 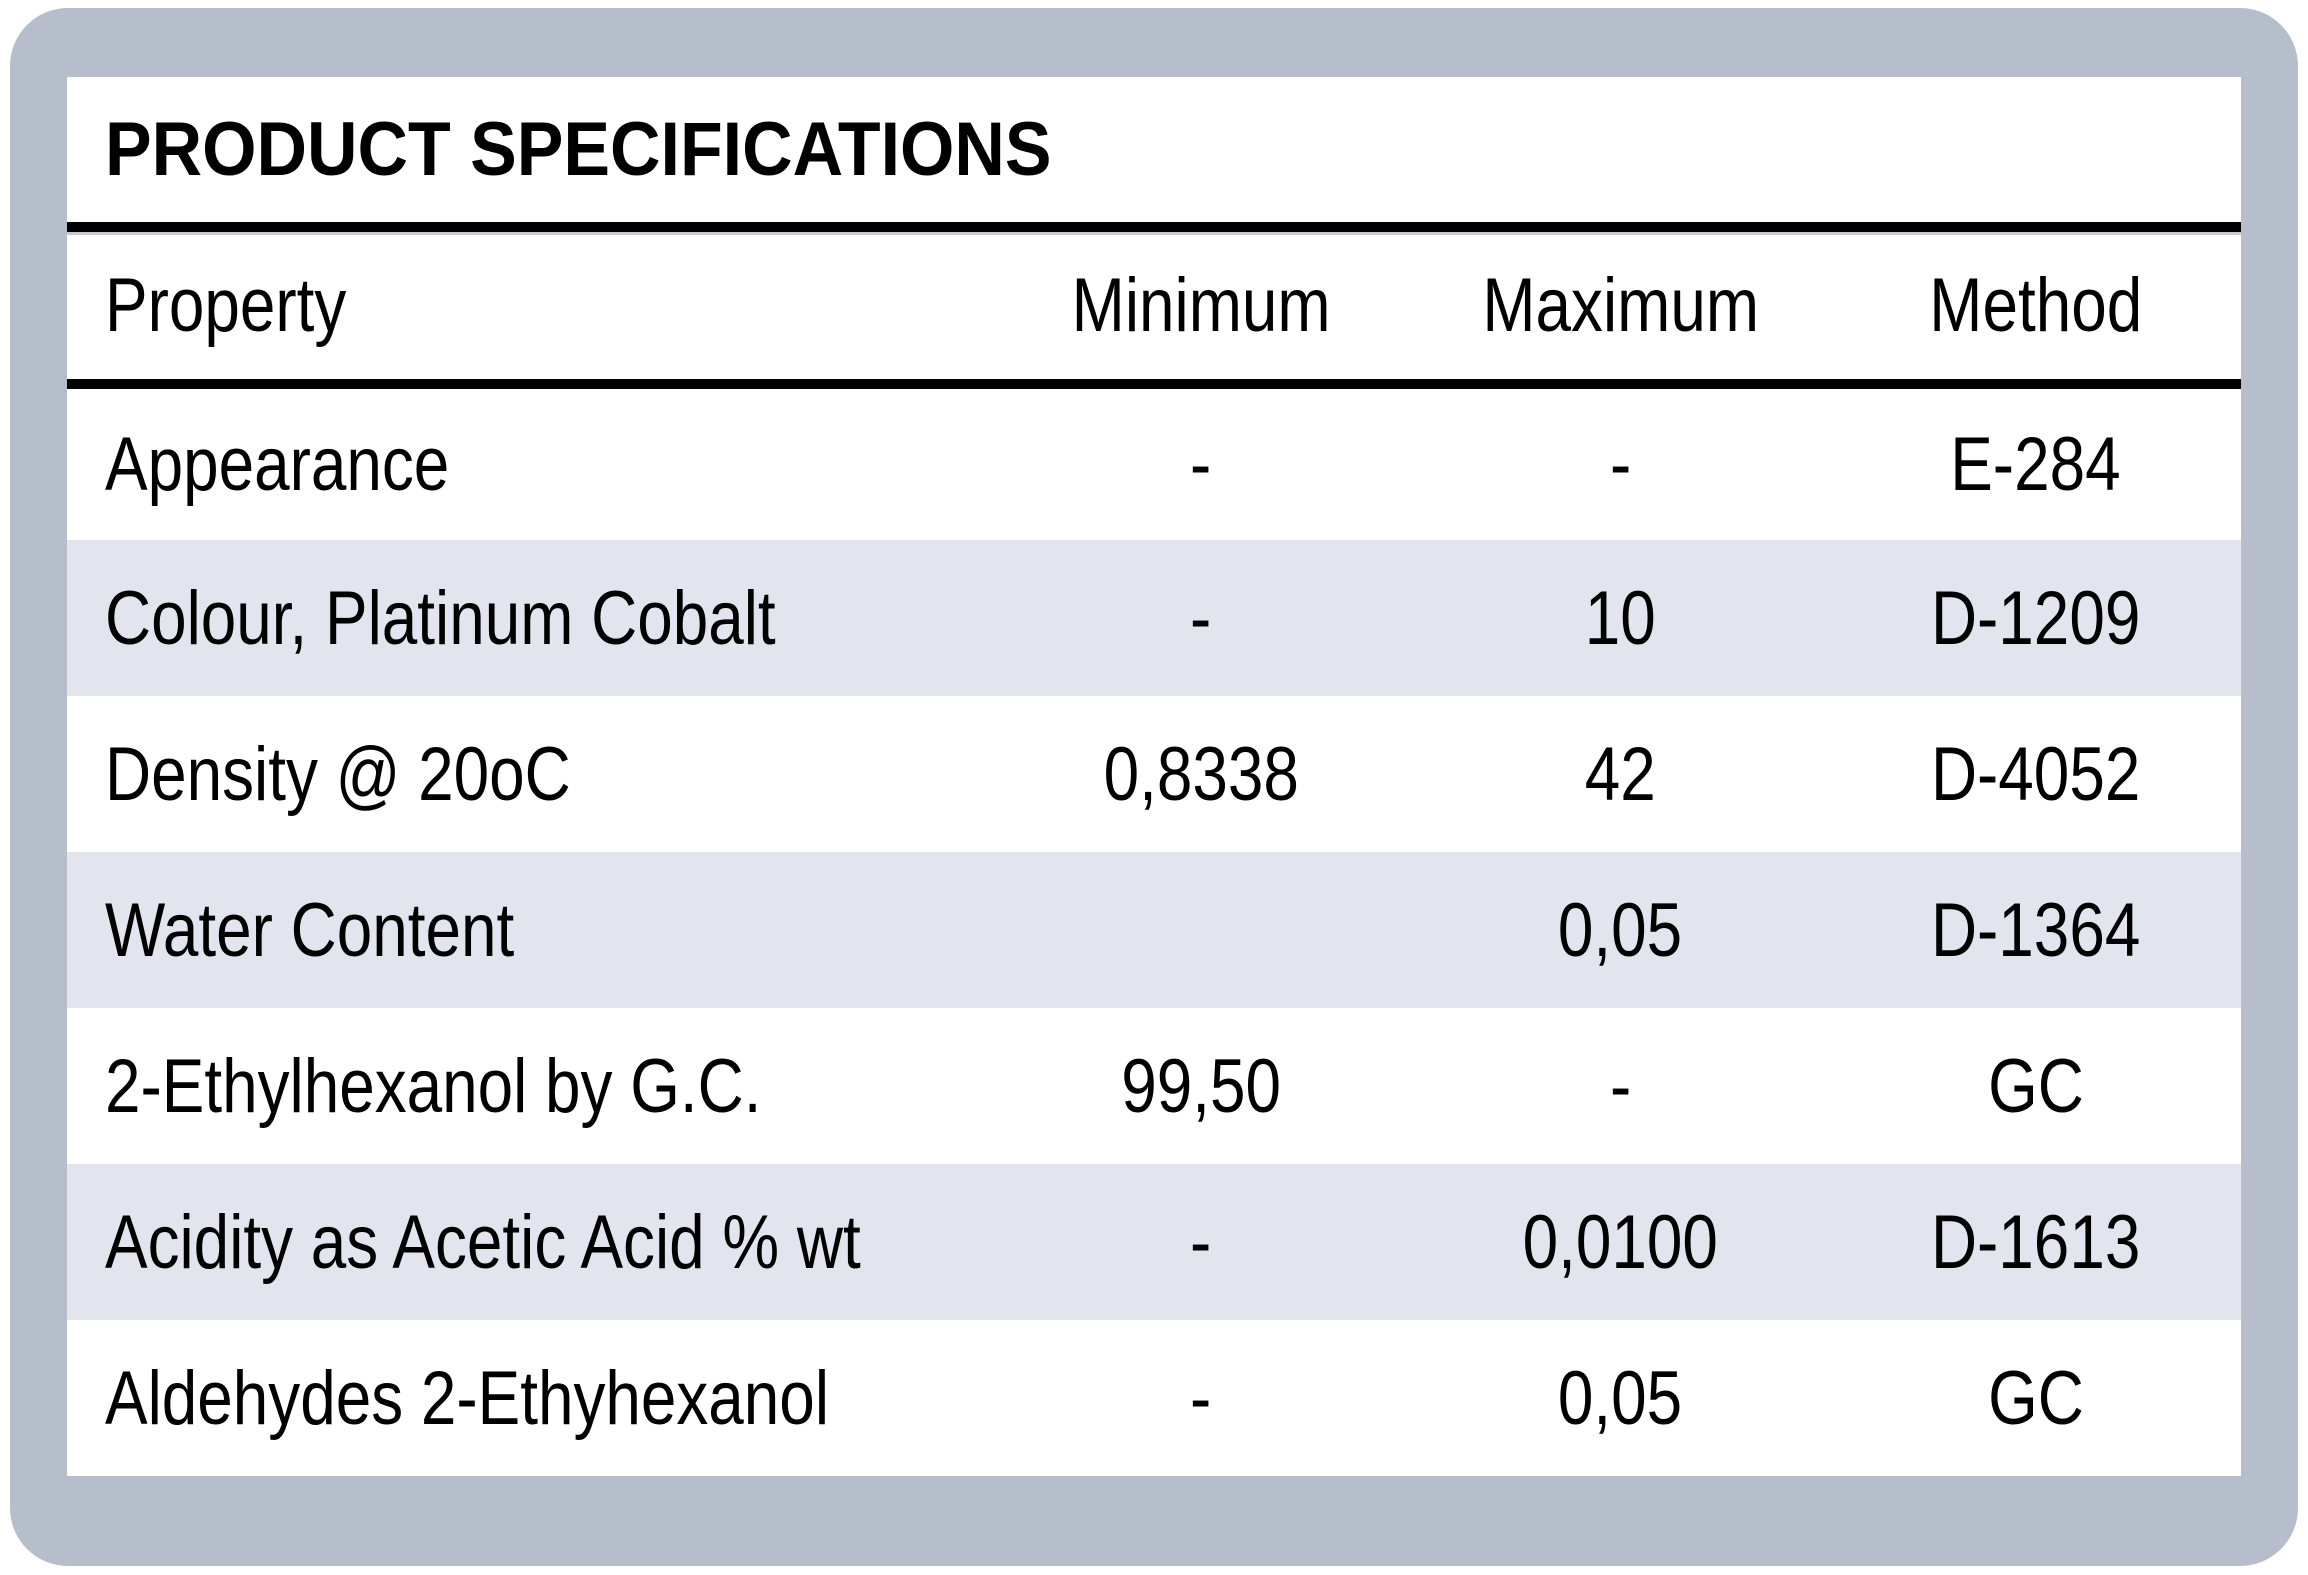 What do you see at coordinates (1154, 227) in the screenshot?
I see `title-rule` at bounding box center [1154, 227].